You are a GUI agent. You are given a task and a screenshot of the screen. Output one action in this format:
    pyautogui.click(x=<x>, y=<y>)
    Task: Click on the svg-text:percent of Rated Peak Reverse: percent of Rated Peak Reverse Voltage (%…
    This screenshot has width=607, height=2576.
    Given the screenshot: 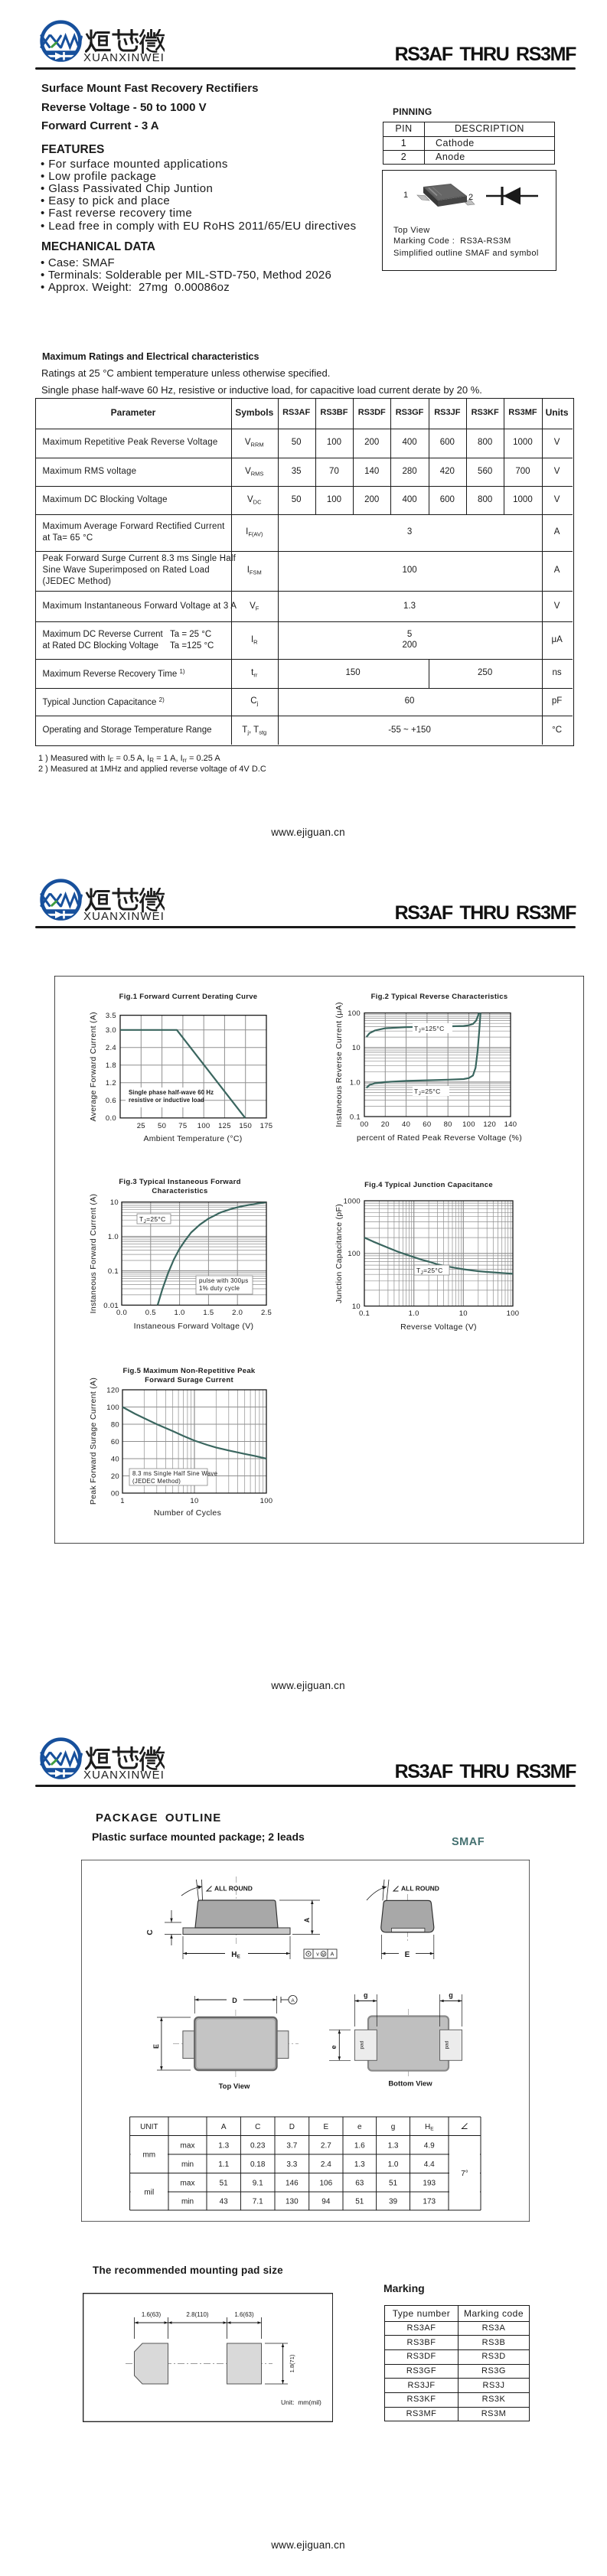 What is the action you would take?
    pyautogui.click(x=440, y=1138)
    